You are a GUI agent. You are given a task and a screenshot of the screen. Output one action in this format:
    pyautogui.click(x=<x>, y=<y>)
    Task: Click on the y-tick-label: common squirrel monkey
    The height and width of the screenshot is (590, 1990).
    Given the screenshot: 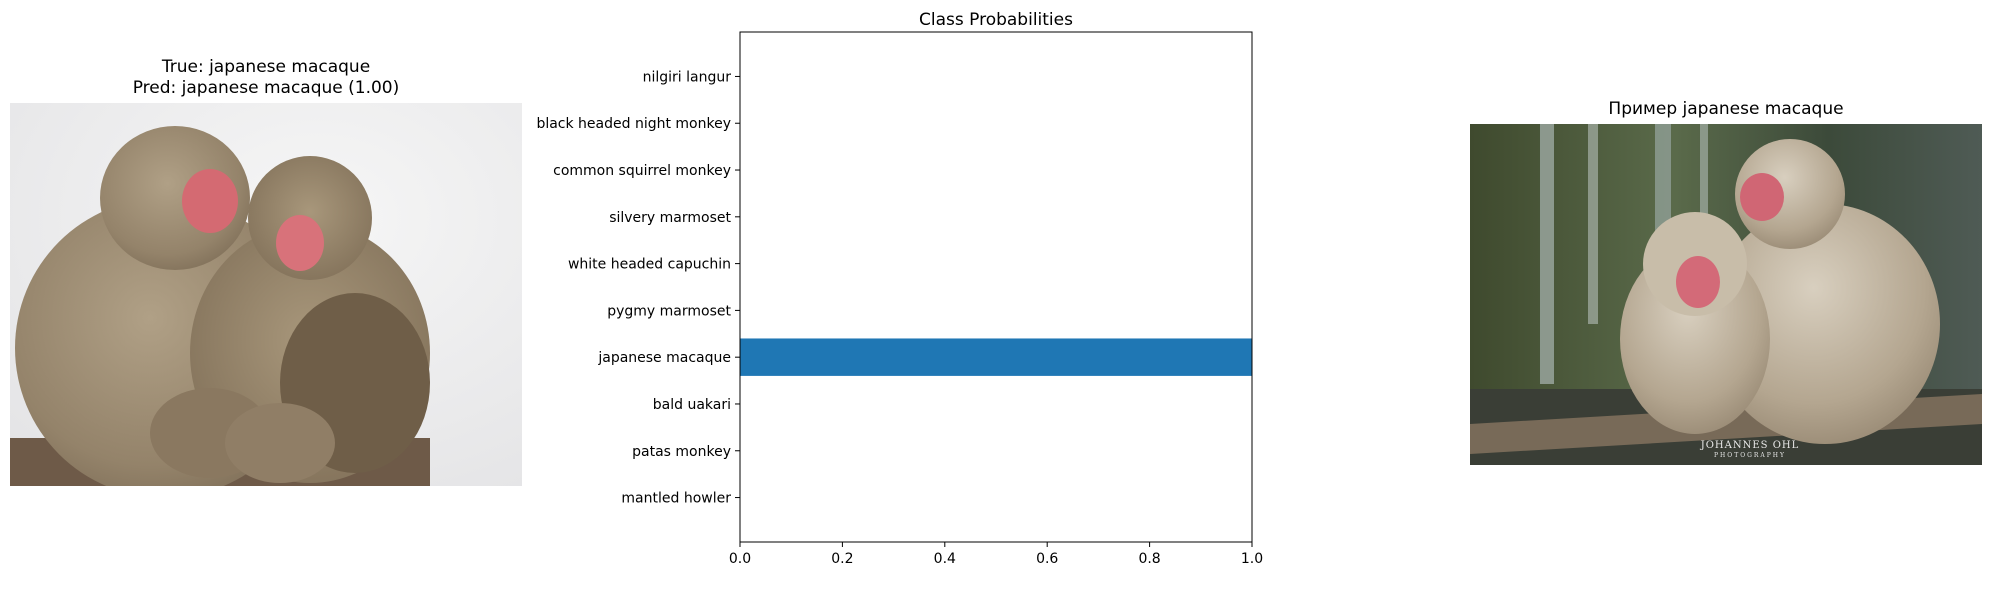 What is the action you would take?
    pyautogui.click(x=642, y=171)
    